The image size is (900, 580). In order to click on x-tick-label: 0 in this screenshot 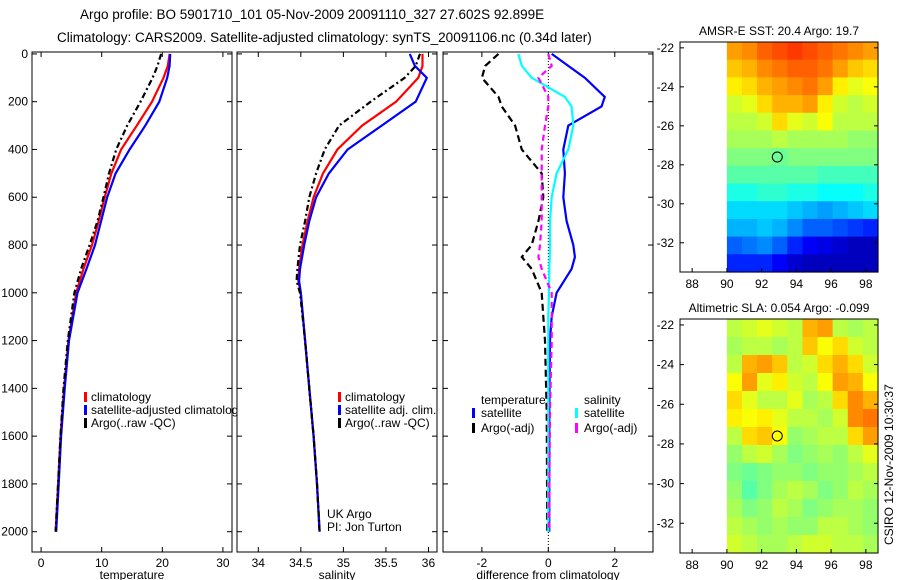, I will do `click(41, 563)`.